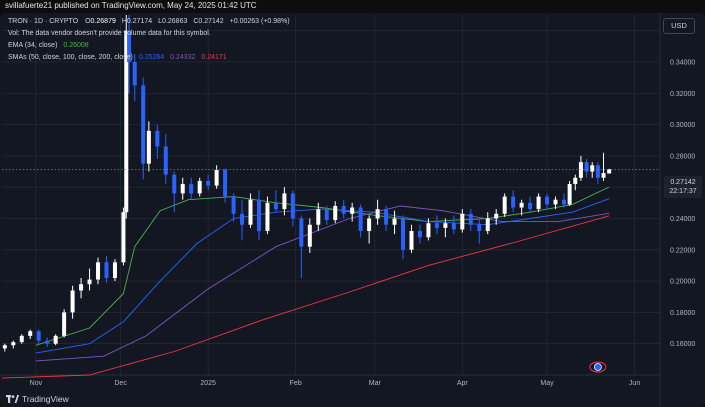 This screenshot has height=407, width=705. What do you see at coordinates (70, 57) in the screenshot?
I see `sma-label: SMAs (50, close, 100, close, 200, close)` at bounding box center [70, 57].